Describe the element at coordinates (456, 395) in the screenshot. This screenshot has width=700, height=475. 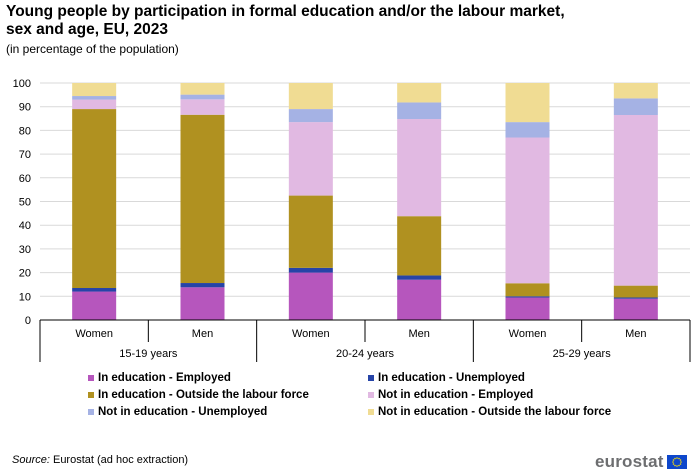
I see `legend-label: Not in education - Employed` at that location.